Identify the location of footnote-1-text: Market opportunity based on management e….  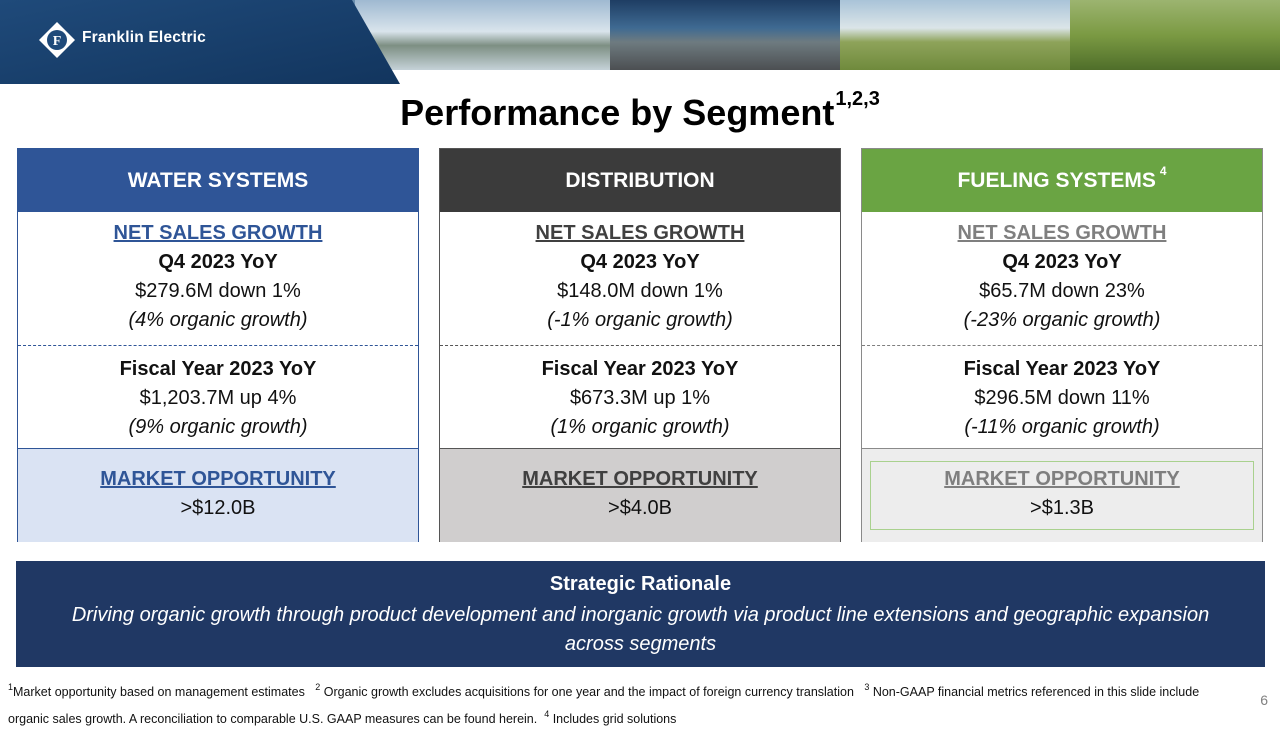
(159, 692).